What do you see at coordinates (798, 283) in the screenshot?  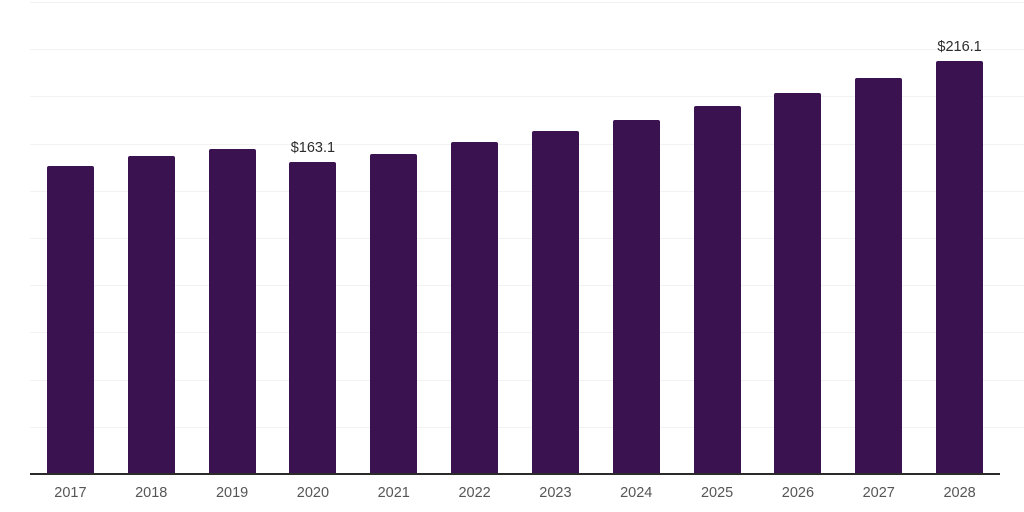 I see `bar-2026` at bounding box center [798, 283].